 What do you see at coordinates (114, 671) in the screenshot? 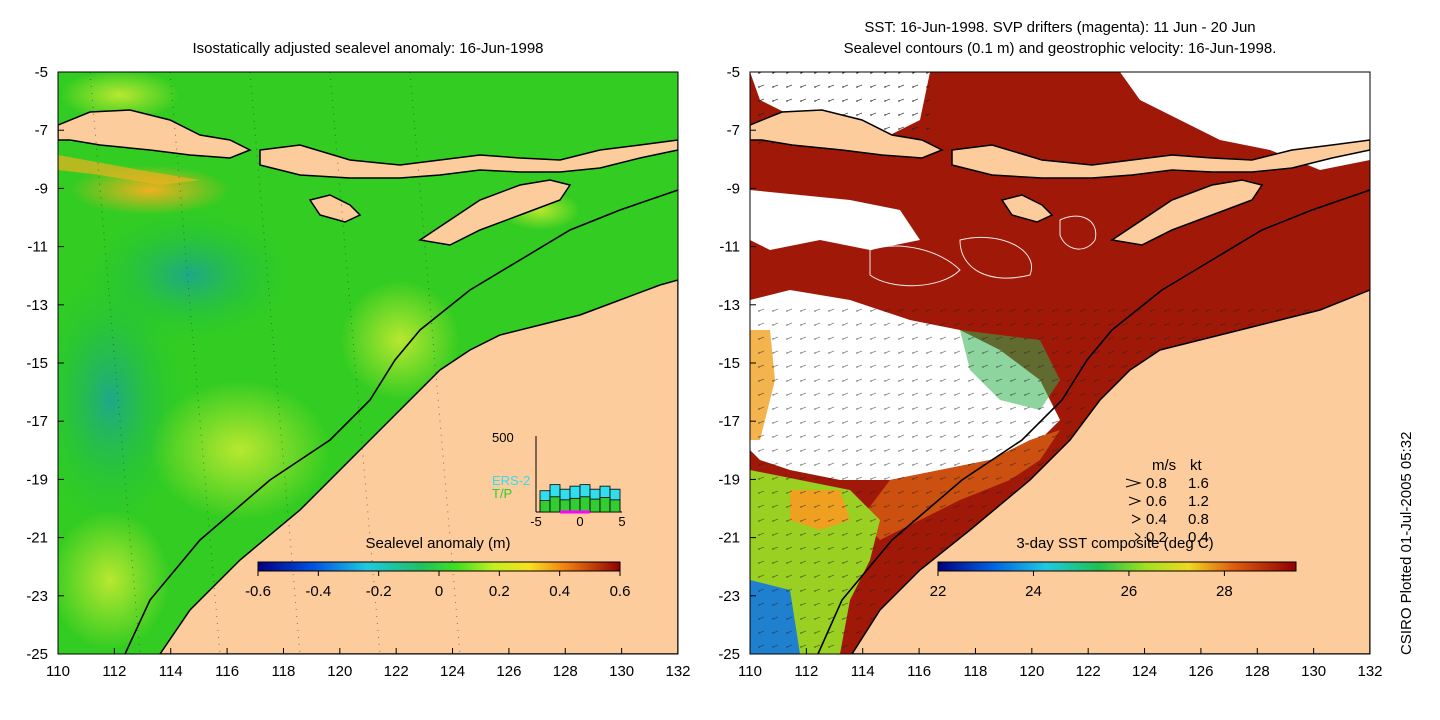
I see `left-x-tick-label: 112` at bounding box center [114, 671].